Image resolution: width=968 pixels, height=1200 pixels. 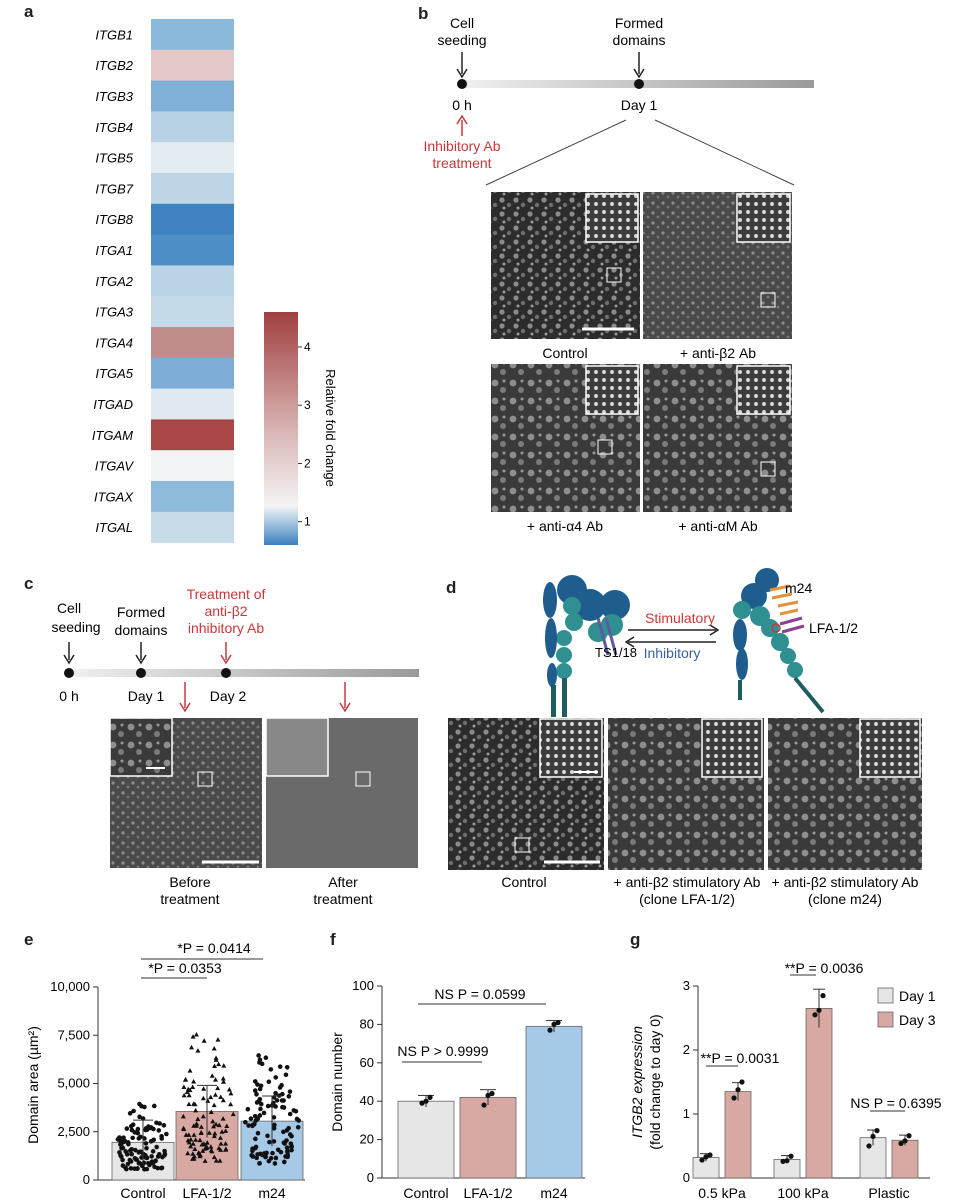 What do you see at coordinates (442, 1051) in the screenshot?
I see `annotation-ns-9999: NS P > 0.9999` at bounding box center [442, 1051].